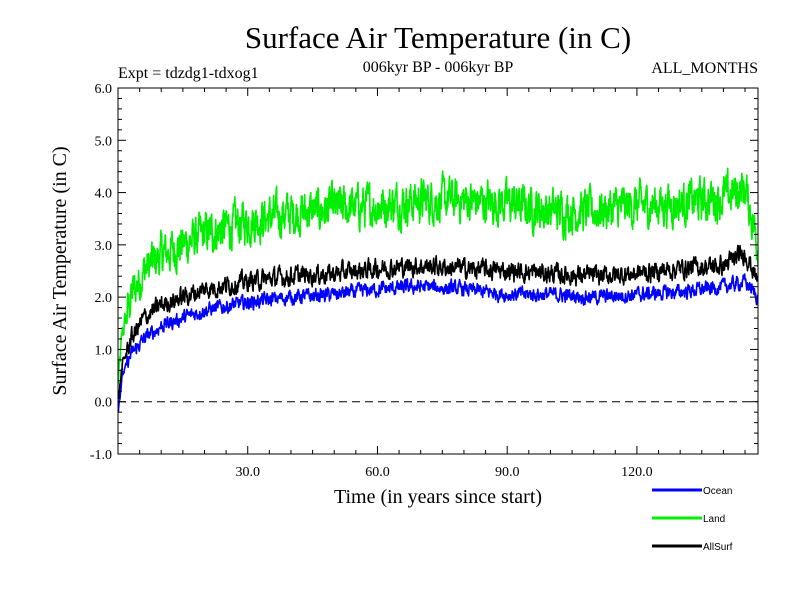 The height and width of the screenshot is (600, 800). Describe the element at coordinates (718, 547) in the screenshot. I see `legend-label: AllSurf` at that location.